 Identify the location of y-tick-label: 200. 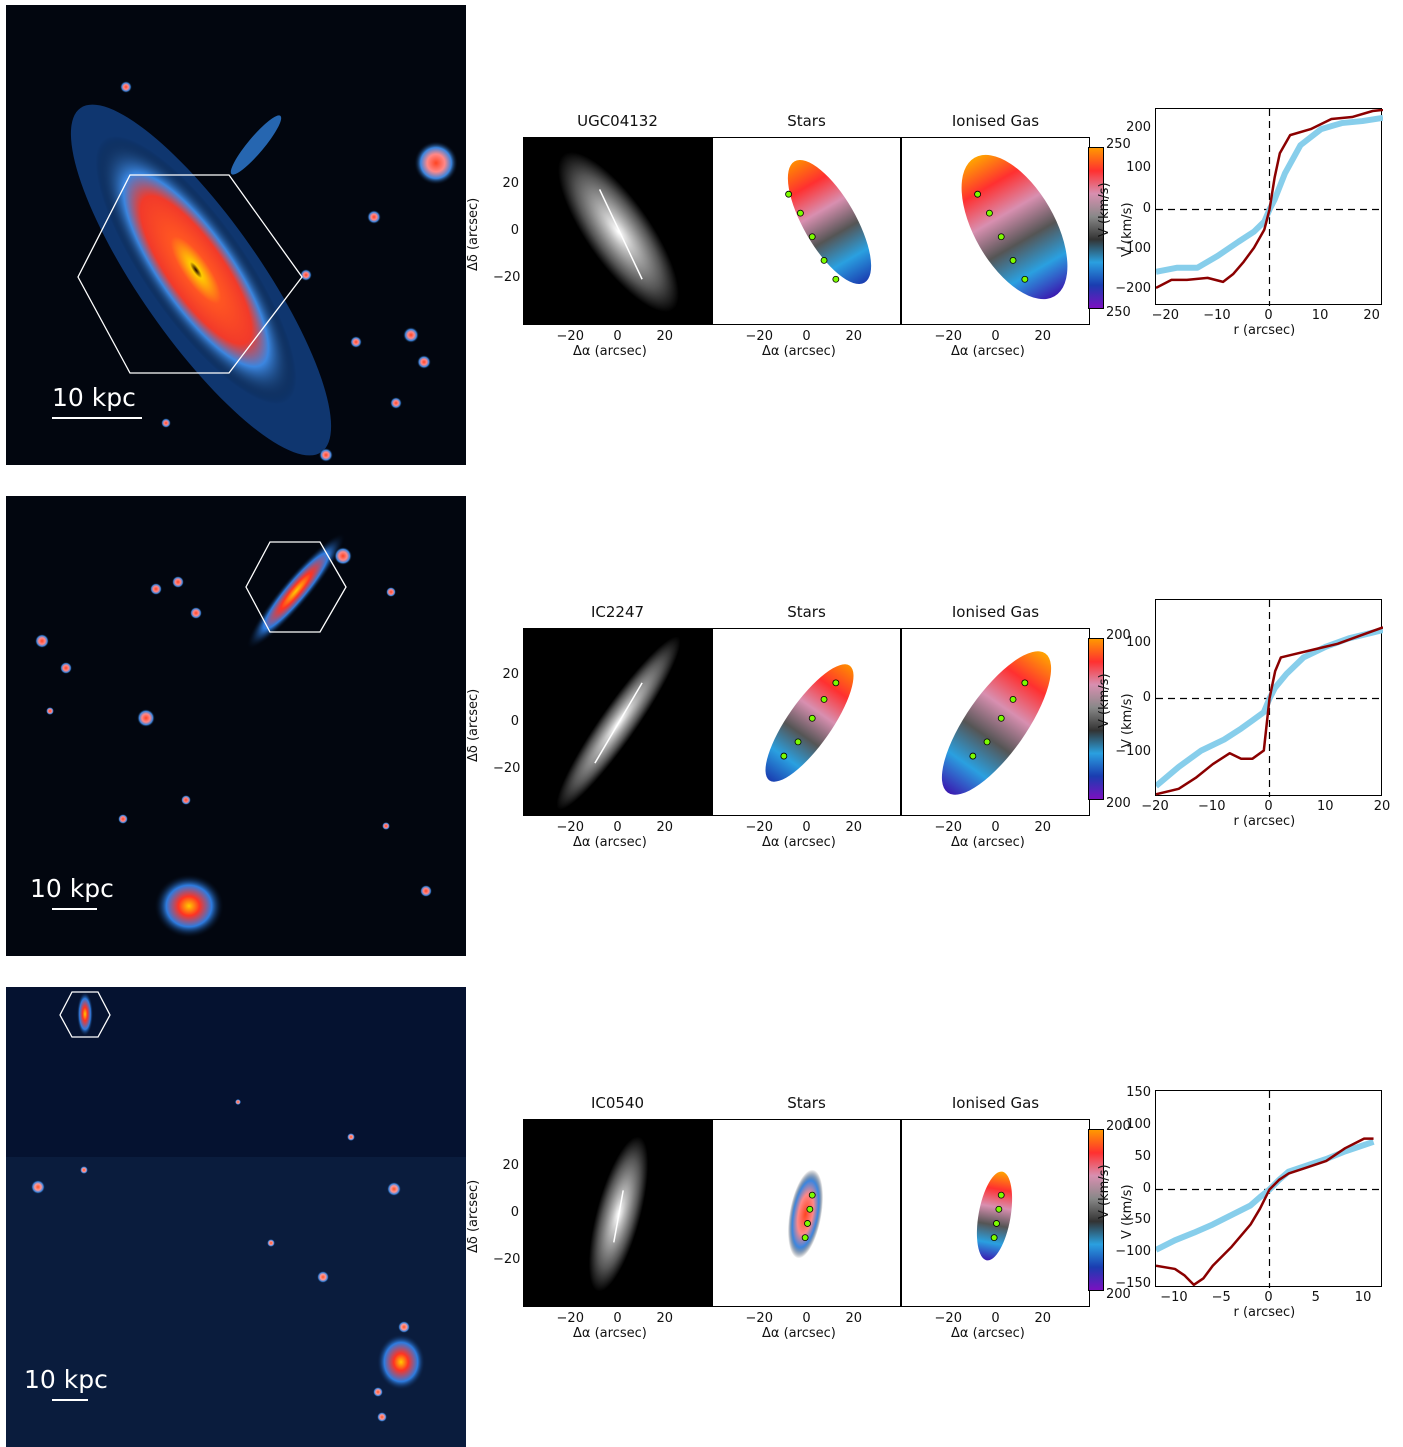
(1138, 128).